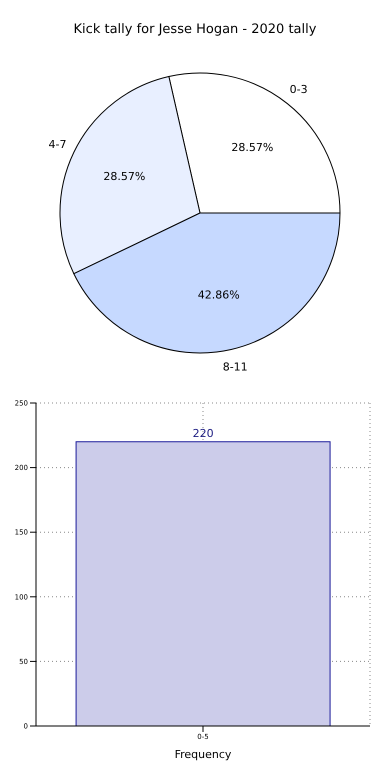 The width and height of the screenshot is (390, 780). I want to click on slice-label: 0-3, so click(299, 89).